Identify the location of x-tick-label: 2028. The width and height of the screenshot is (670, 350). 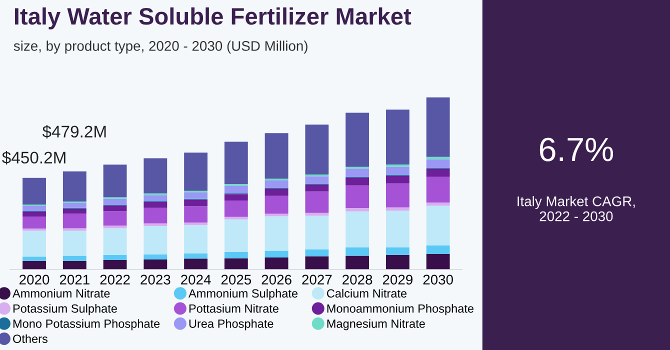
(357, 279).